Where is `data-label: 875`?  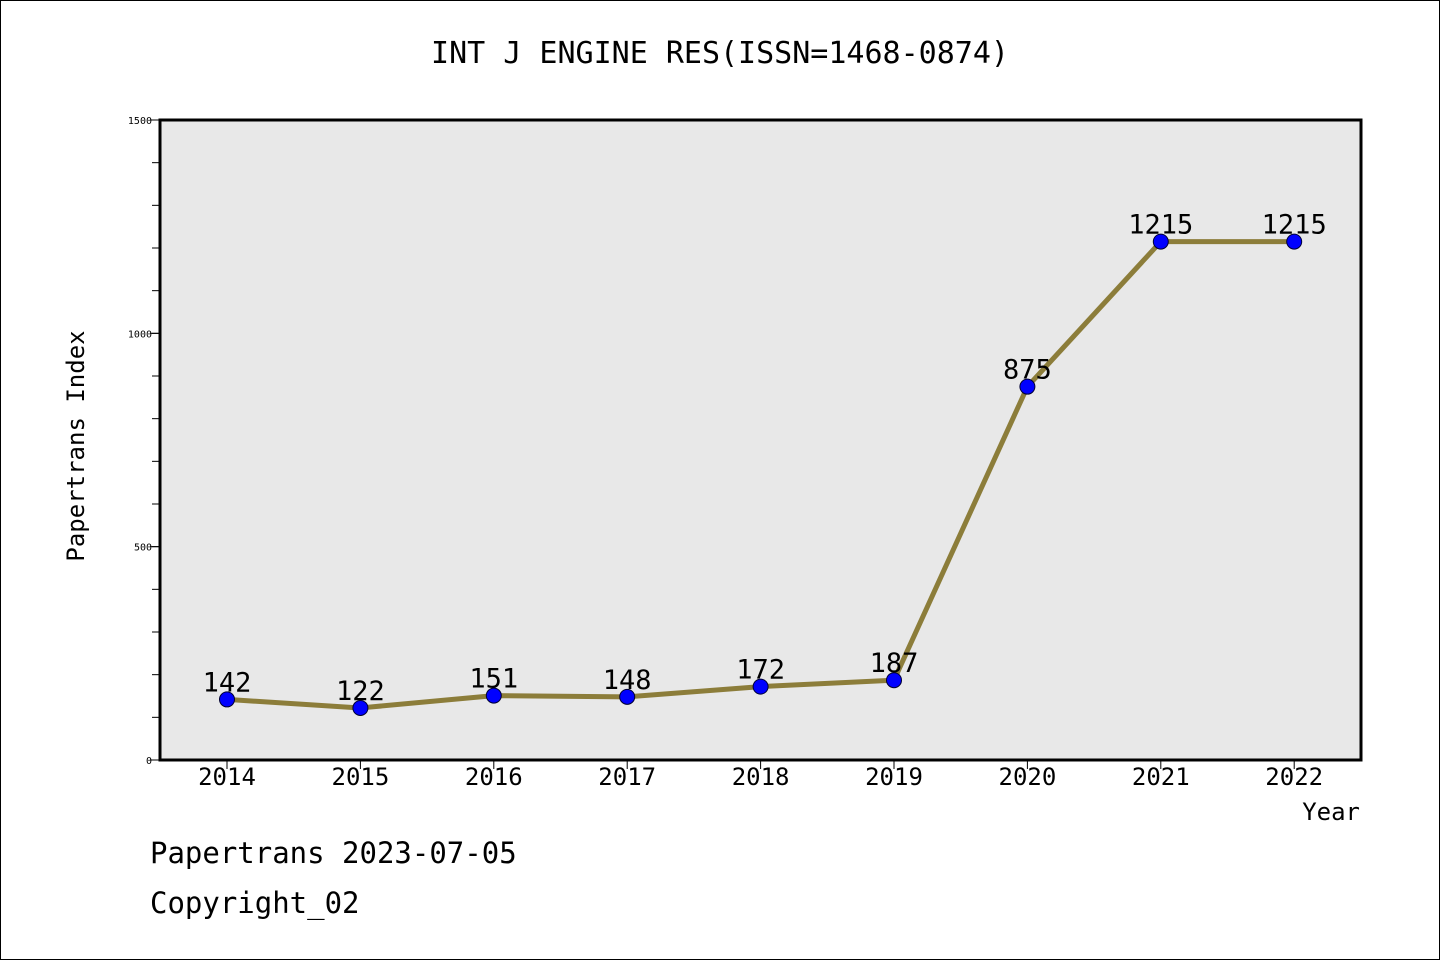 data-label: 875 is located at coordinates (1027, 370).